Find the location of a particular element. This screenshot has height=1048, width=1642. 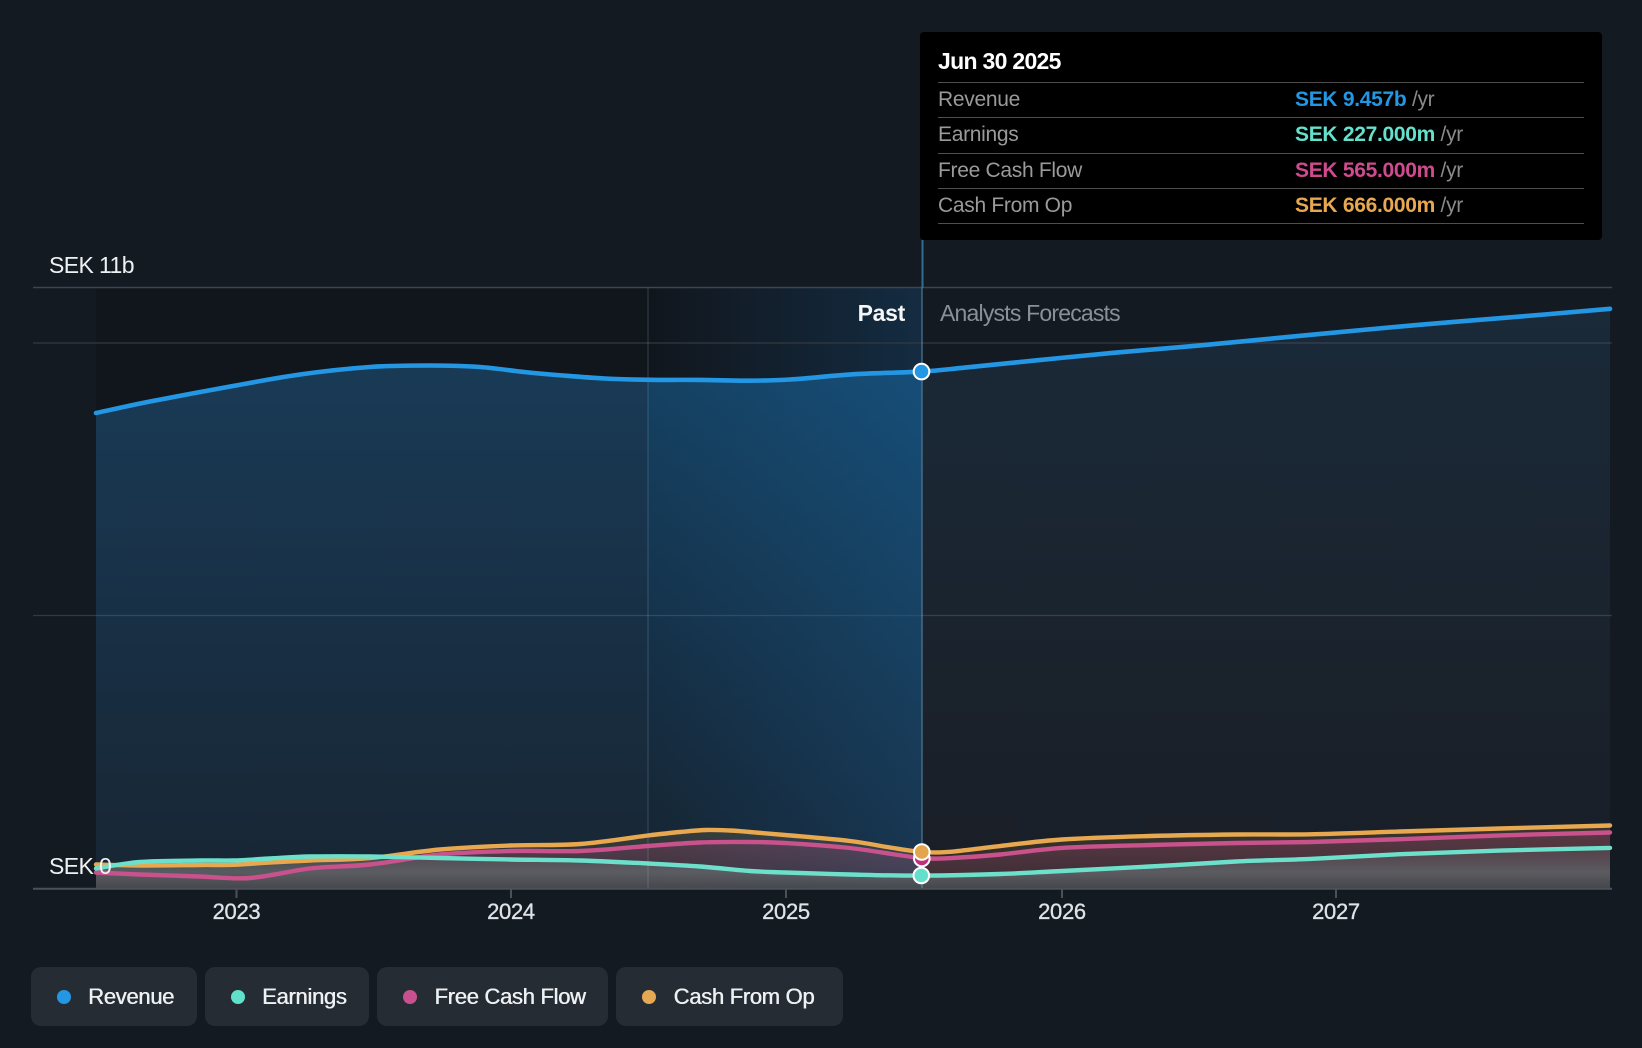

svg-text: SEK 0 is located at coordinates (80, 866).